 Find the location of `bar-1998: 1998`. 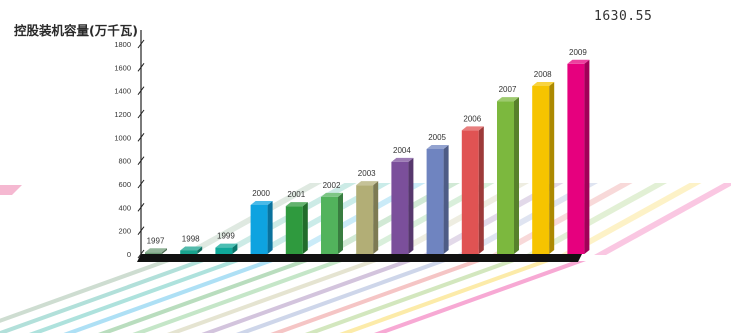

bar-1998: 1998 is located at coordinates (191, 244).